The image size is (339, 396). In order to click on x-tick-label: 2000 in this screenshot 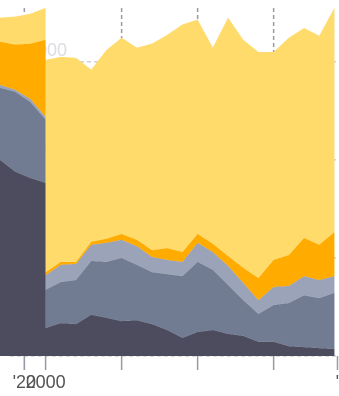, I will do `click(46, 382)`.